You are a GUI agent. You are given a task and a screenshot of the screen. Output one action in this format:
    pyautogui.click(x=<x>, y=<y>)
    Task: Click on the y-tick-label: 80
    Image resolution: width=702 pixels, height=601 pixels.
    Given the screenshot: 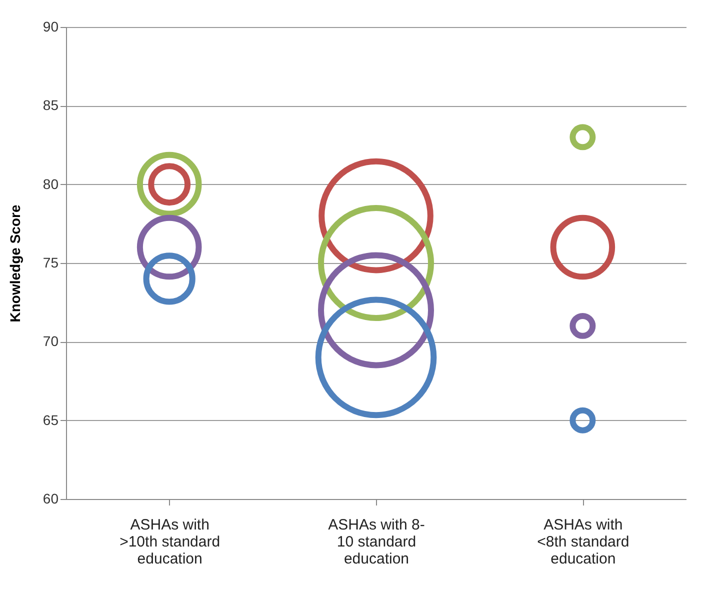 What is the action you would take?
    pyautogui.click(x=50, y=184)
    